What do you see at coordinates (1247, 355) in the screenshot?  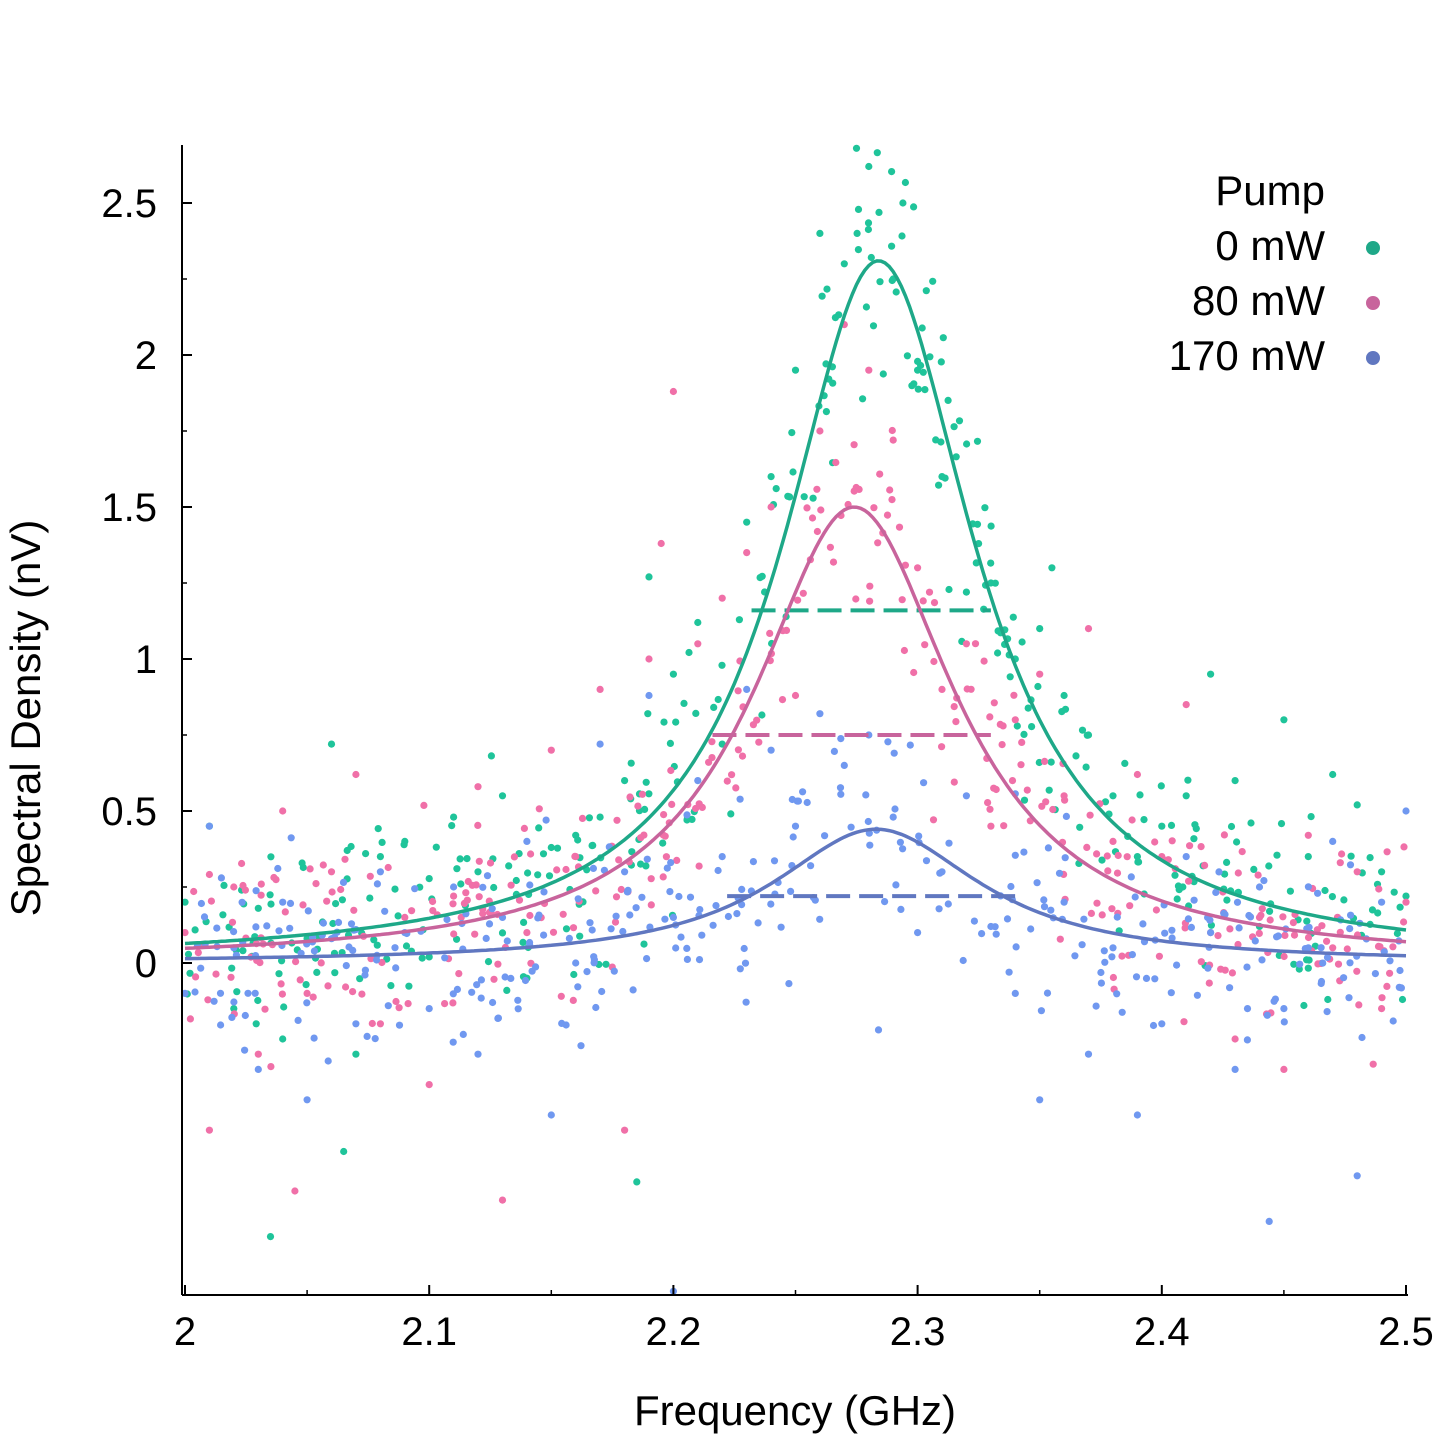 I see `legend-label-2: 170 mW` at bounding box center [1247, 355].